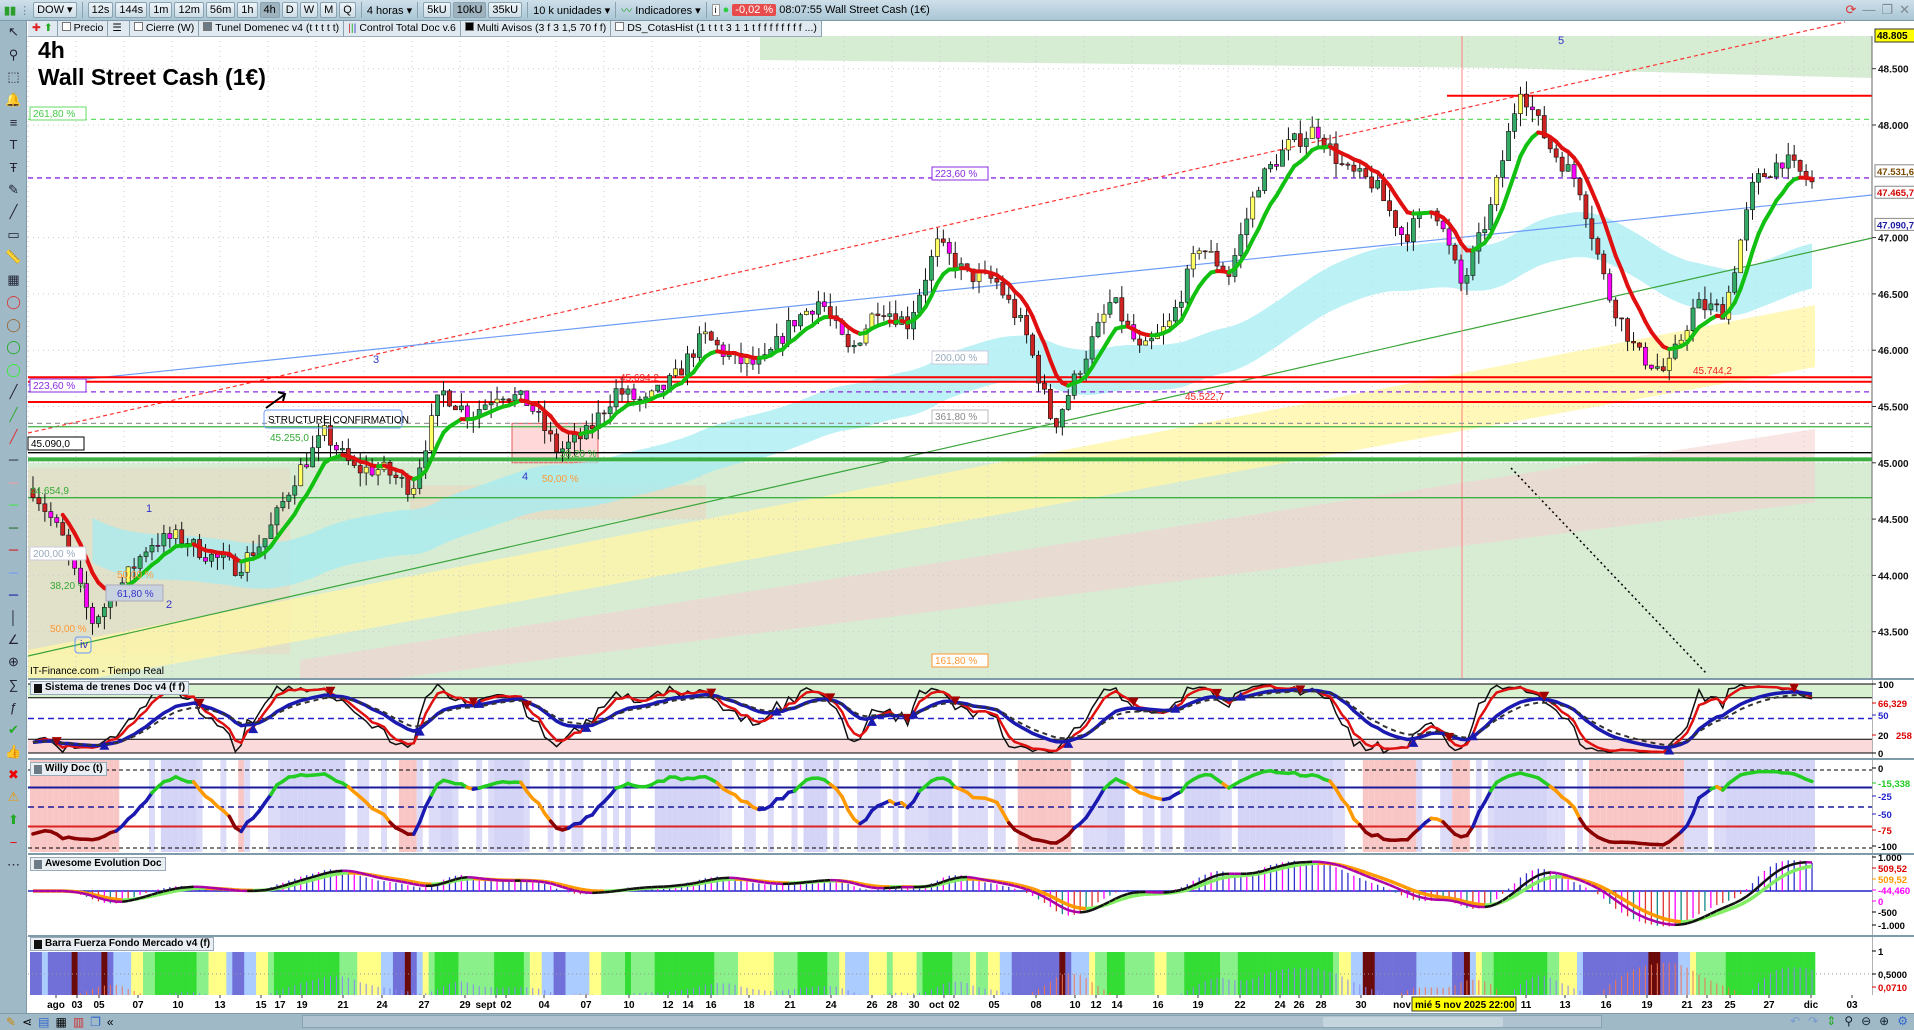 This screenshot has height=1030, width=1914. What do you see at coordinates (13, 729) in the screenshot?
I see `check-icon: ✔` at bounding box center [13, 729].